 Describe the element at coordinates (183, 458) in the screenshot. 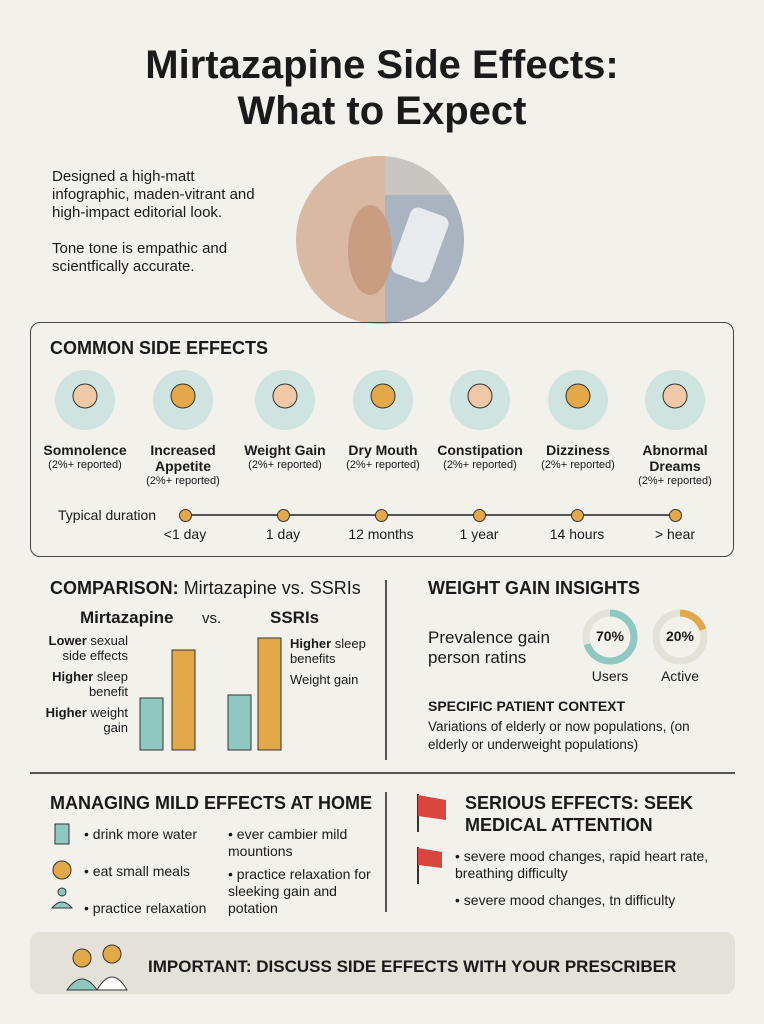

I see `effect-name: Increased Appetite` at that location.